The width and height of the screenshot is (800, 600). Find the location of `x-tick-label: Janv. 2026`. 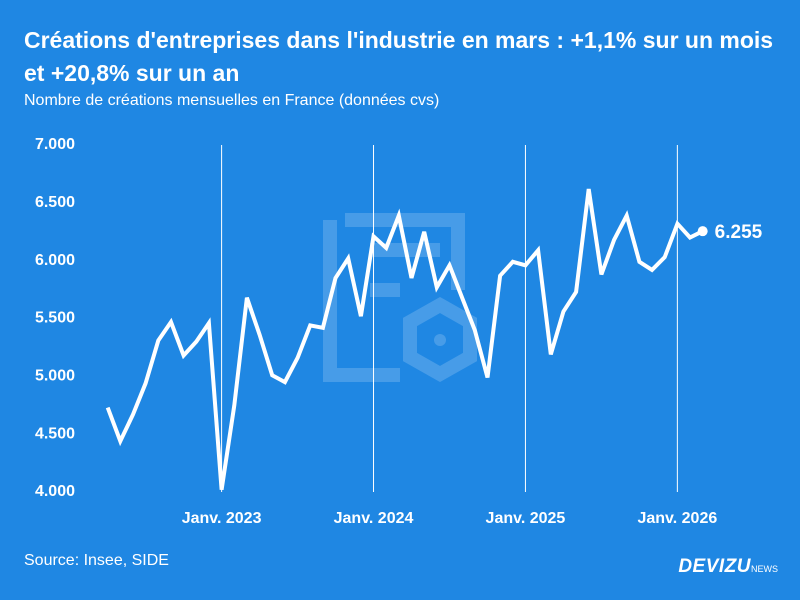

x-tick-label: Janv. 2026 is located at coordinates (677, 518).